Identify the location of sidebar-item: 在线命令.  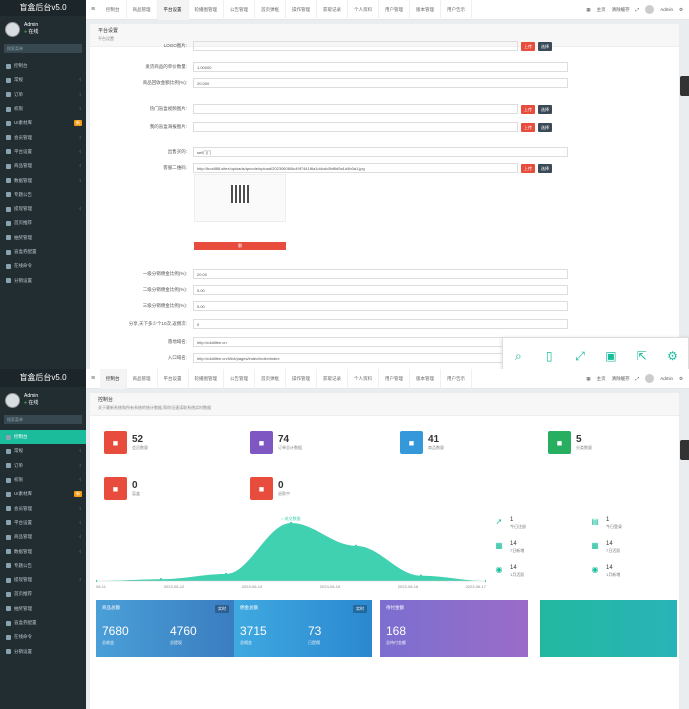
(43, 266).